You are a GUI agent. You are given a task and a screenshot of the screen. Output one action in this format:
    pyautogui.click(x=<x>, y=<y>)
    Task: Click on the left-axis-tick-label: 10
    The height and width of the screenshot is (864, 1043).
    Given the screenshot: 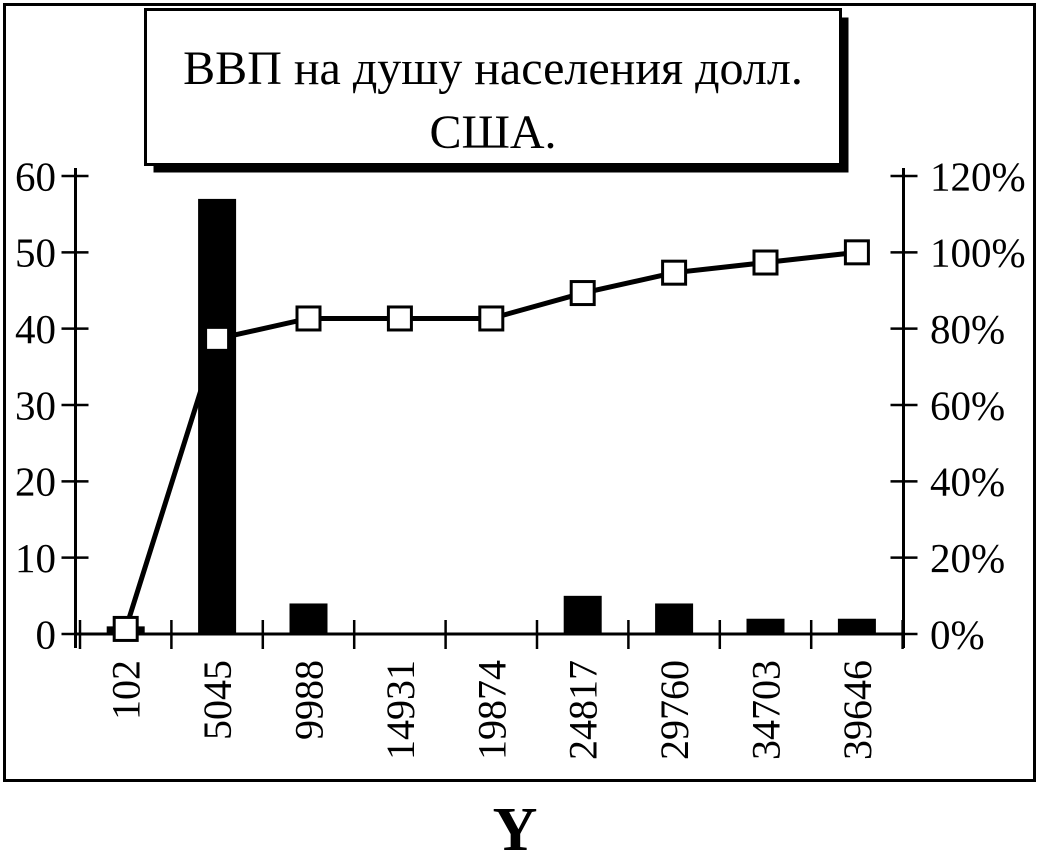 What is the action you would take?
    pyautogui.click(x=35, y=558)
    